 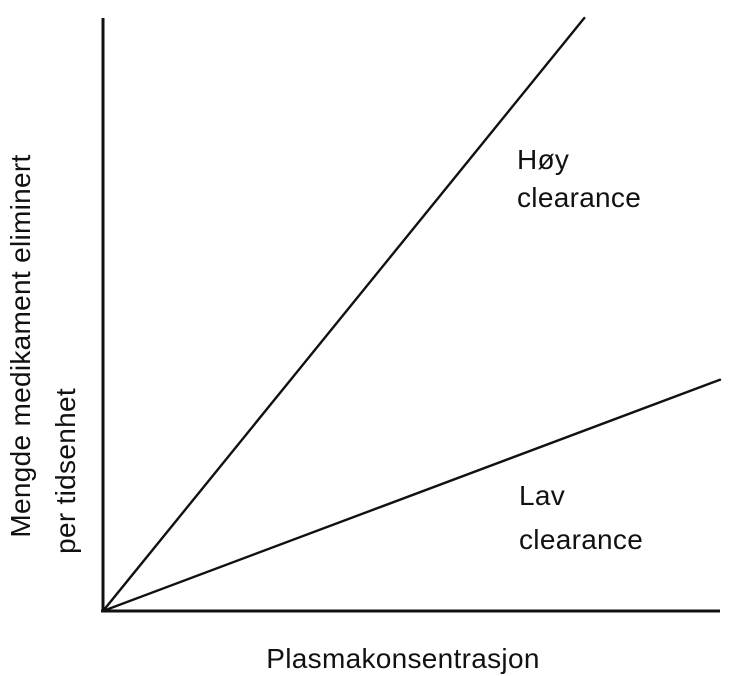 What do you see at coordinates (543, 159) in the screenshot?
I see `series-label-high-line-1: Høy` at bounding box center [543, 159].